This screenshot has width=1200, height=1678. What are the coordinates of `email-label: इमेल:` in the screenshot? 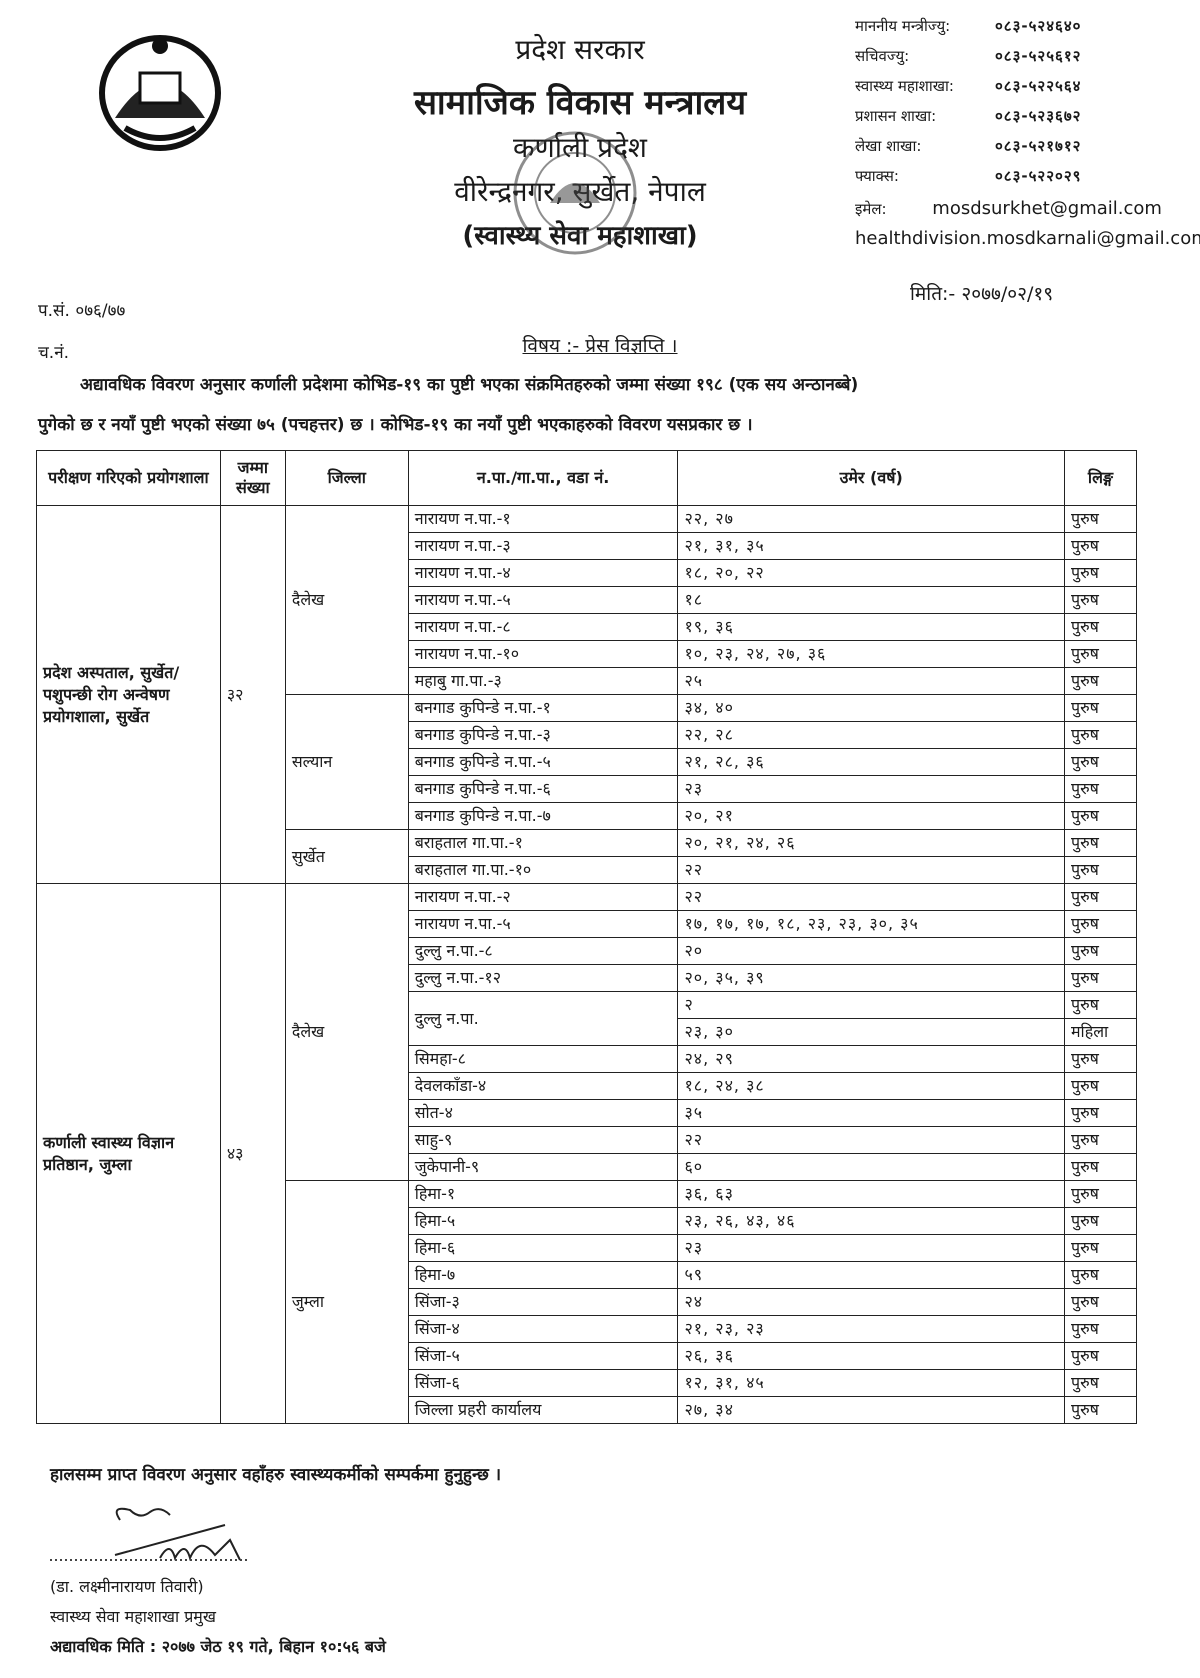 It's located at (871, 209).